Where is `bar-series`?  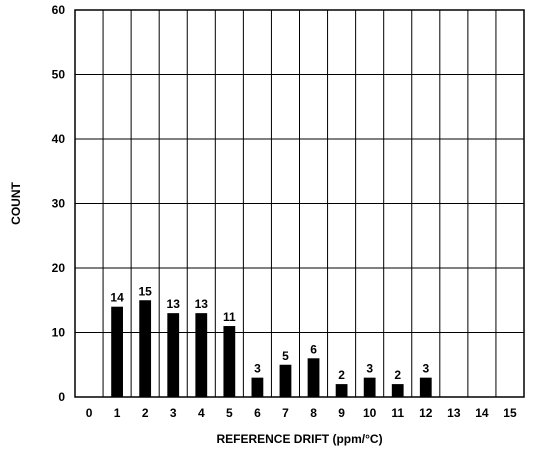
bar-series is located at coordinates (271, 348).